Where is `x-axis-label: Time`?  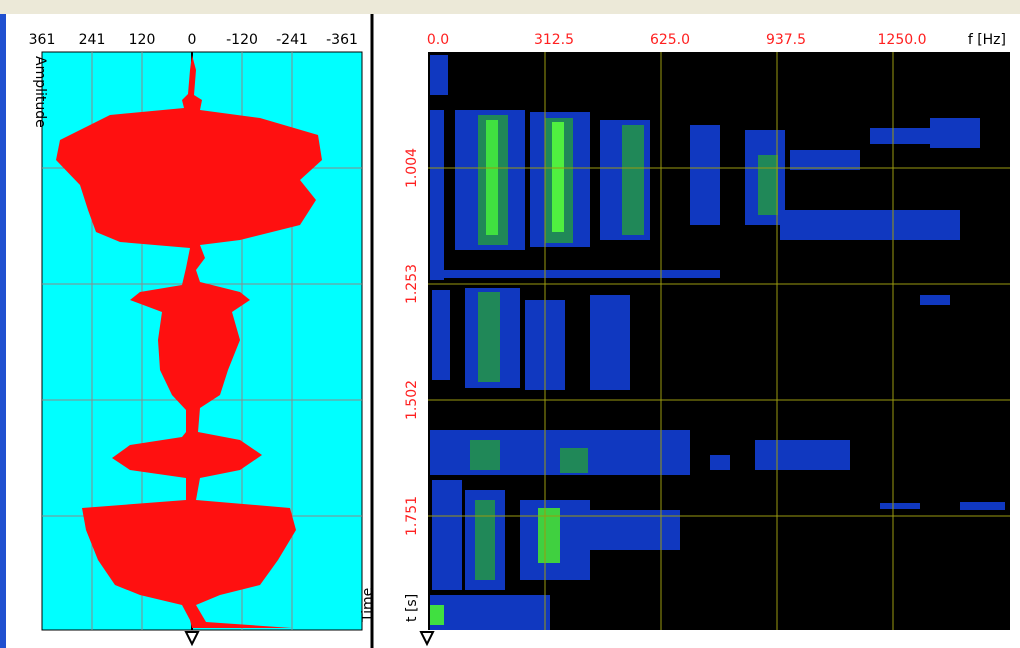 x-axis-label: Time is located at coordinates (368, 605).